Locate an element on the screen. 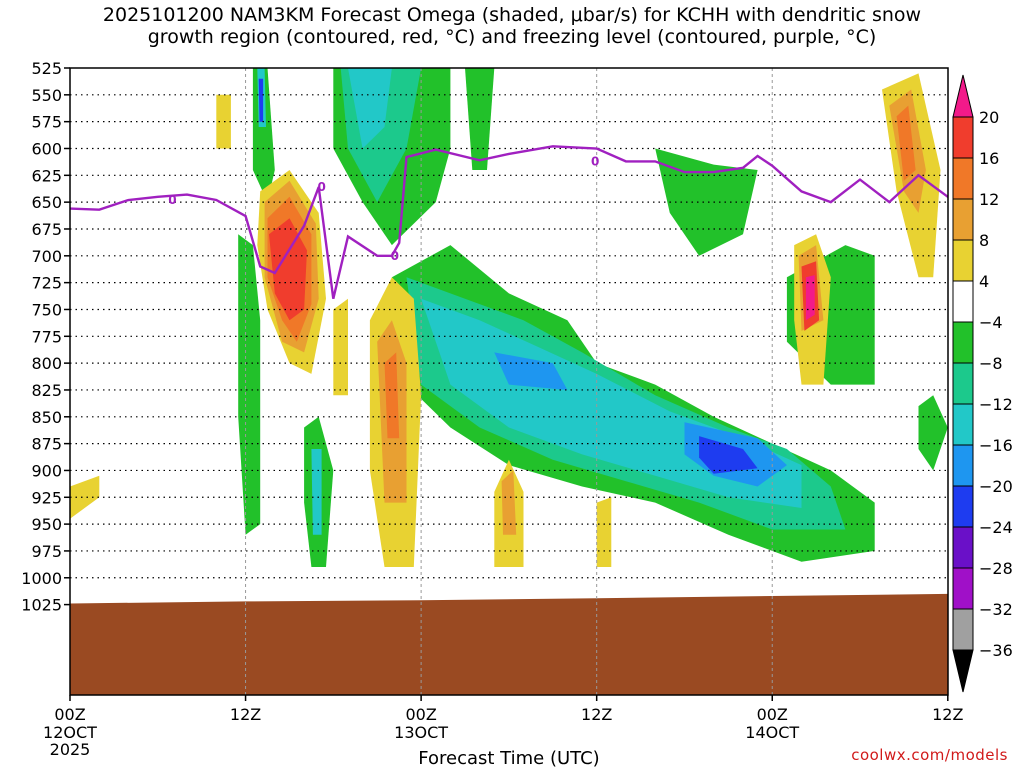  colorbar-label-10: −24 is located at coordinates (996, 527).